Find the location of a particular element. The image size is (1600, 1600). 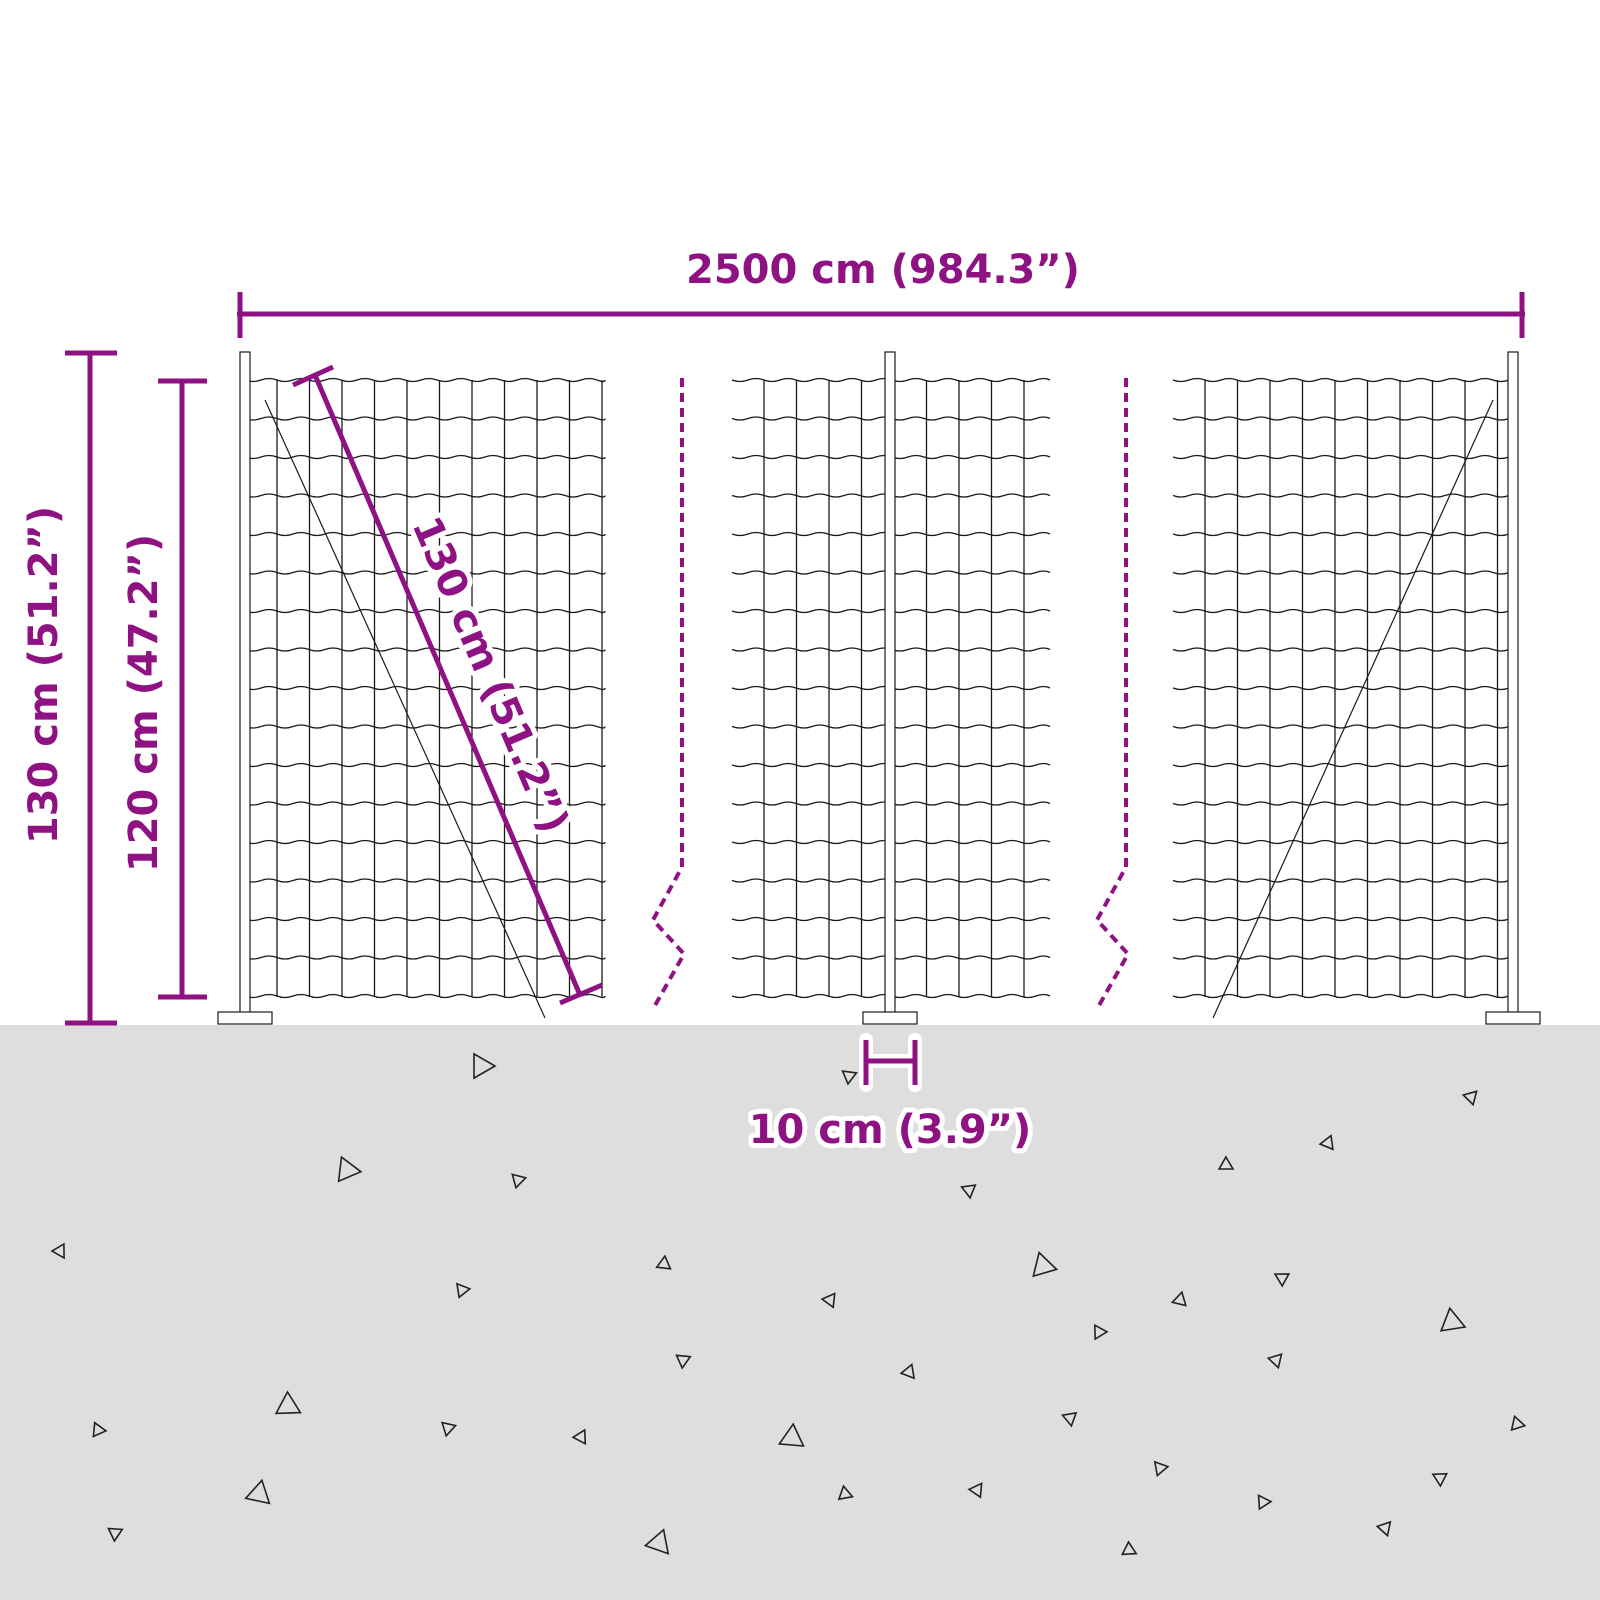

fence-height-label: 120 cm (47.2”) is located at coordinates (144, 703).